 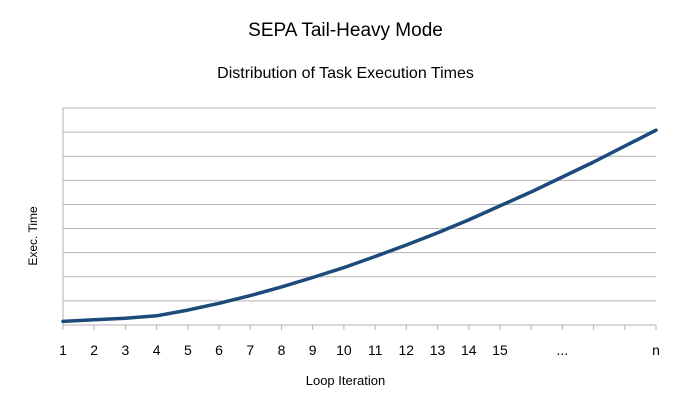 What do you see at coordinates (375, 350) in the screenshot?
I see `x-tick-label: 11` at bounding box center [375, 350].